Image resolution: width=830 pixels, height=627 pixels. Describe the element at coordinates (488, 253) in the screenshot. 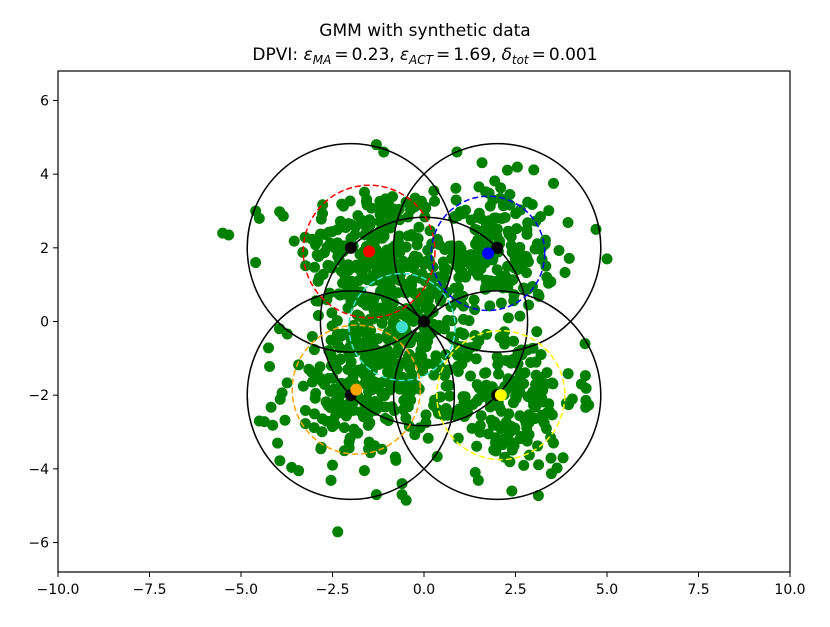

I see `estimated-mean-point` at that location.